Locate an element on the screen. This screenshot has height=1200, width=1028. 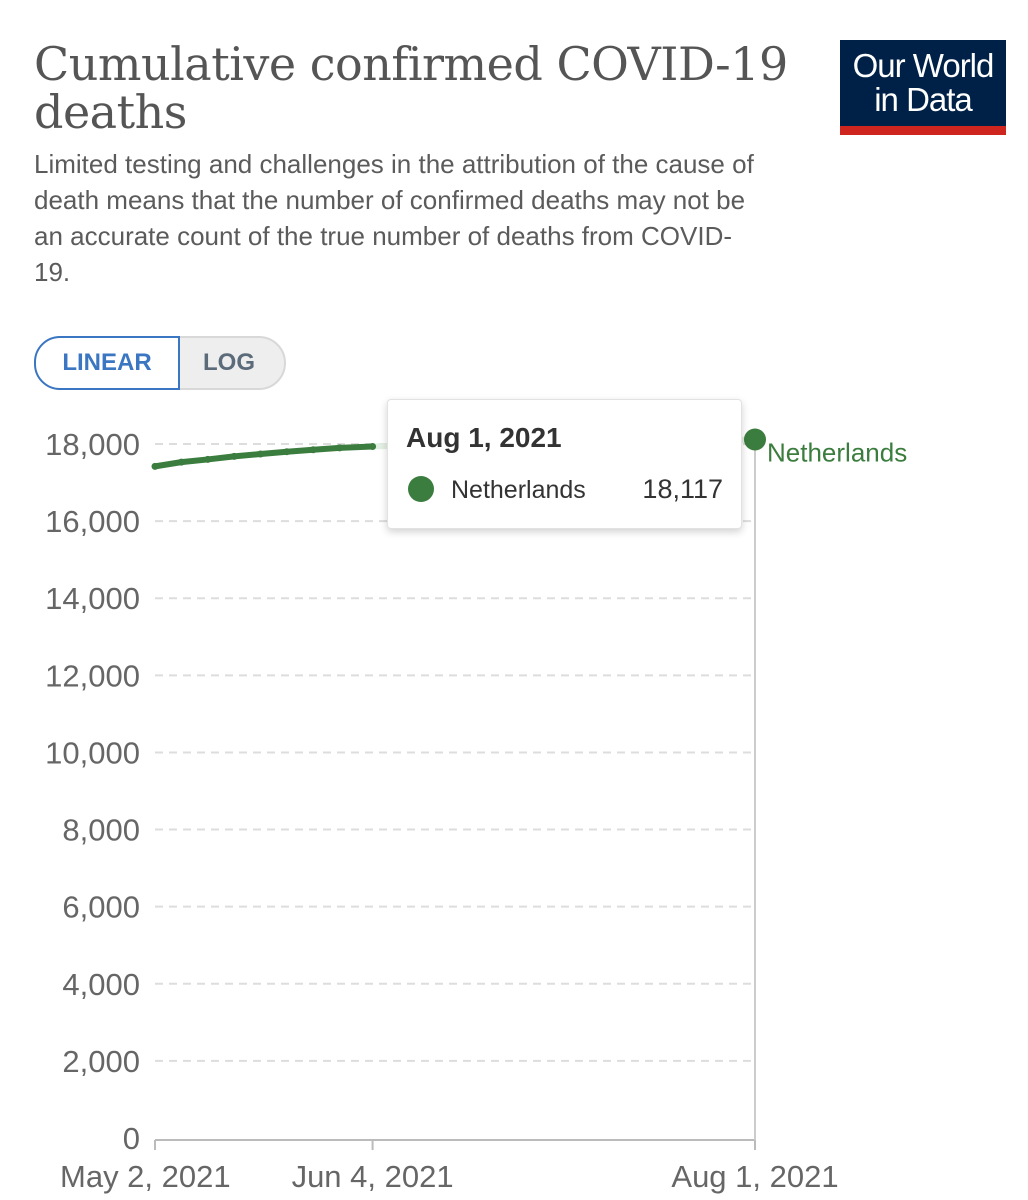
y-tick-label: 12,000 is located at coordinates (92, 675).